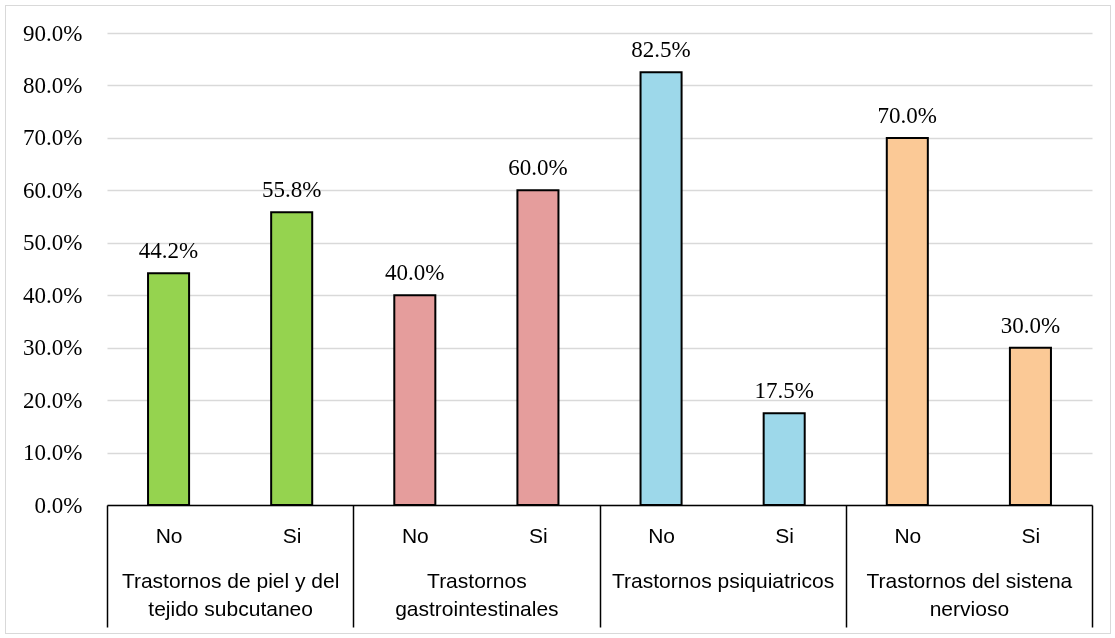  What do you see at coordinates (53, 453) in the screenshot?
I see `y-tick-label: 10.0%` at bounding box center [53, 453].